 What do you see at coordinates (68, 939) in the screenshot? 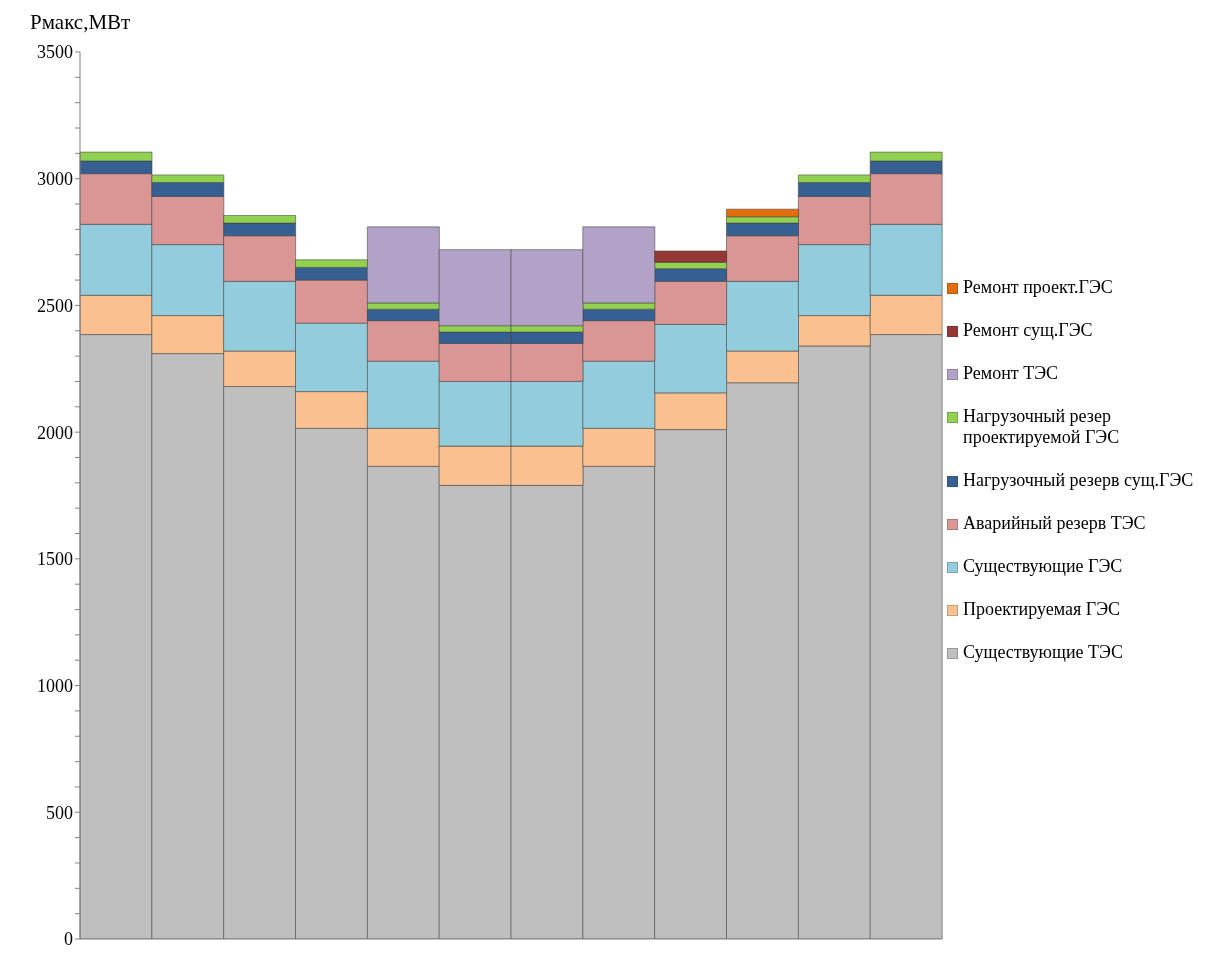
I see `y-tick-label: 0` at bounding box center [68, 939].